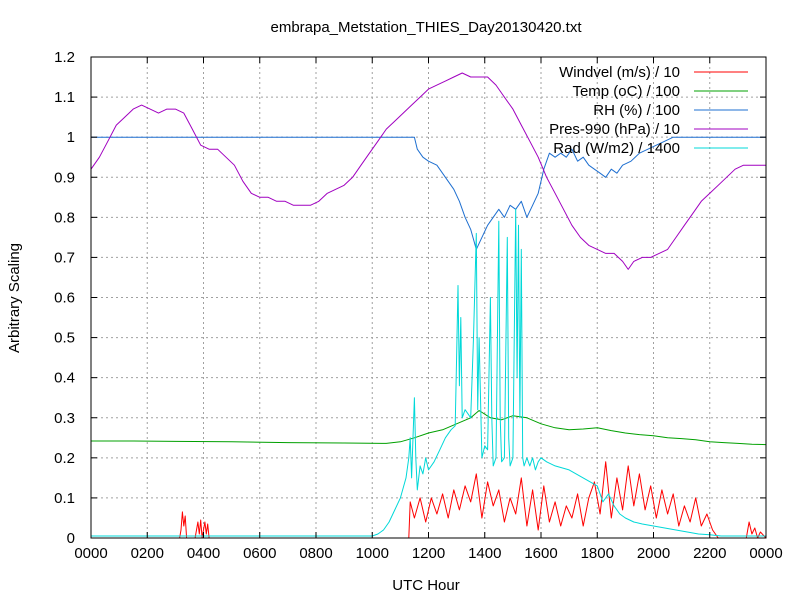  What do you see at coordinates (653, 553) in the screenshot?
I see `x-tick-label: 2000` at bounding box center [653, 553].